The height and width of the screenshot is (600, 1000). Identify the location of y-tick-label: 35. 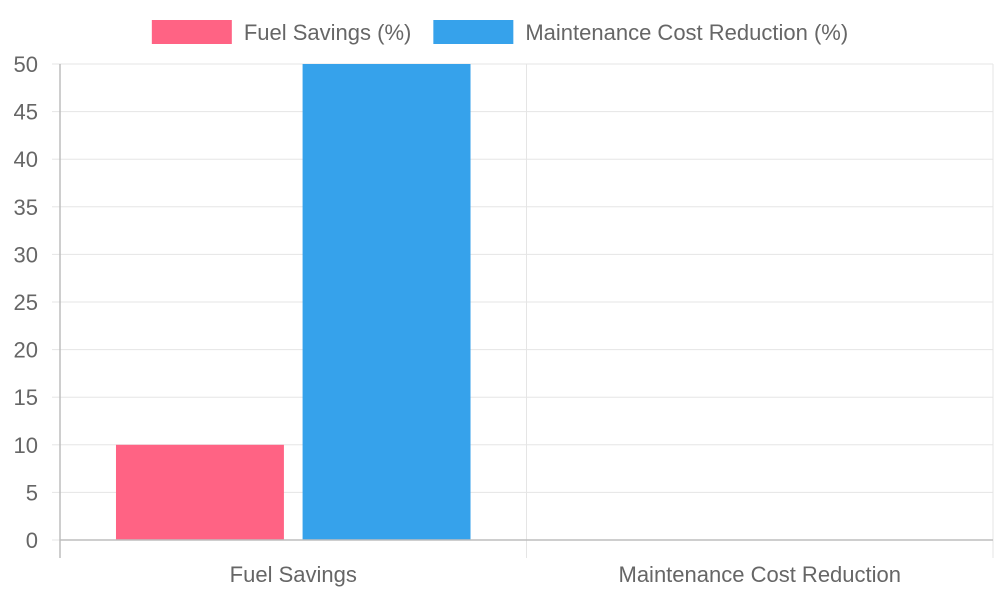
(26, 207).